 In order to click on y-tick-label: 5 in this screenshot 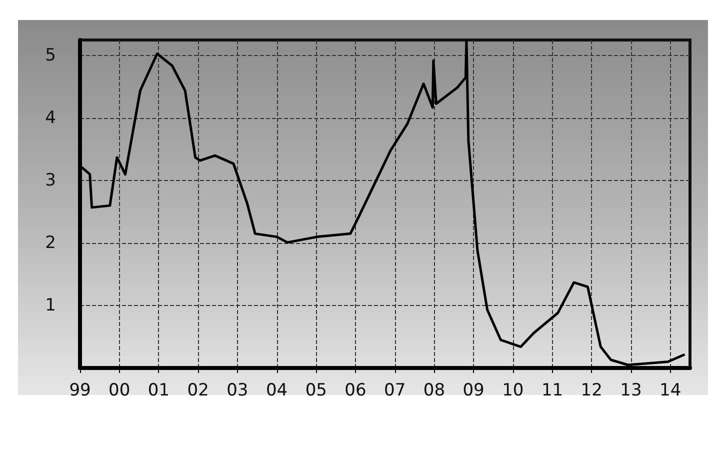, I will do `click(50, 56)`.